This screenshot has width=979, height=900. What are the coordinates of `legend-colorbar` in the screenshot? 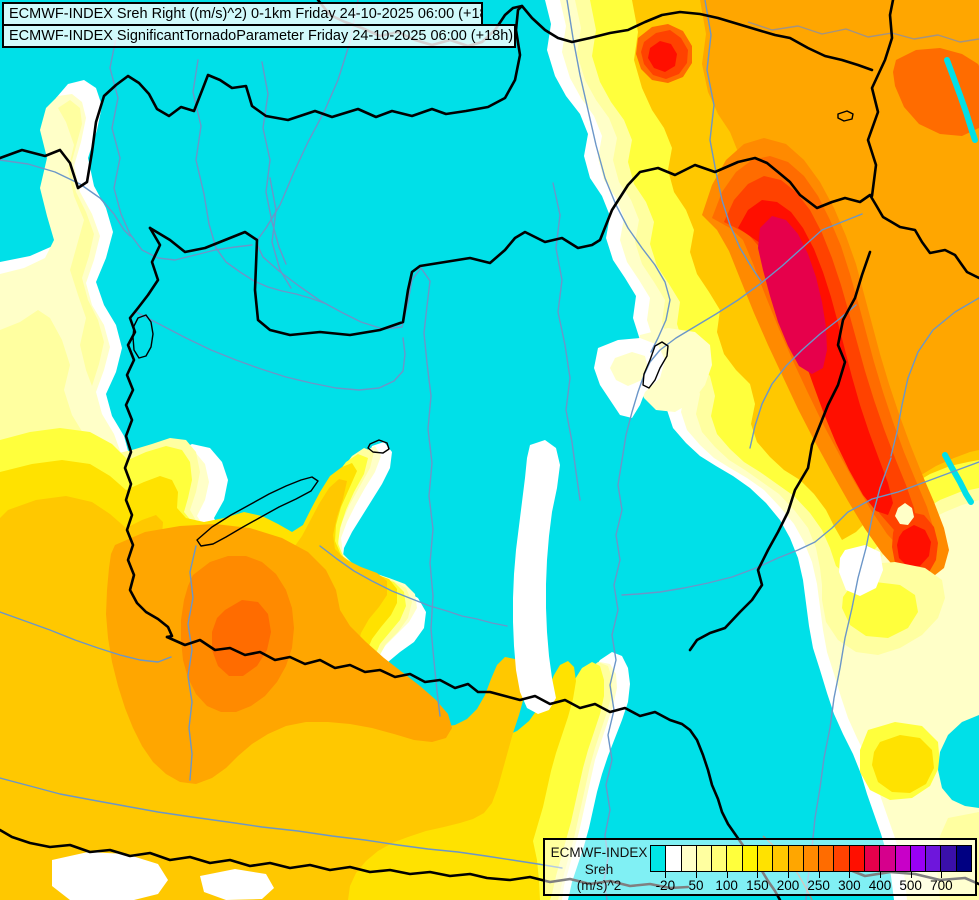 It's located at (811, 858).